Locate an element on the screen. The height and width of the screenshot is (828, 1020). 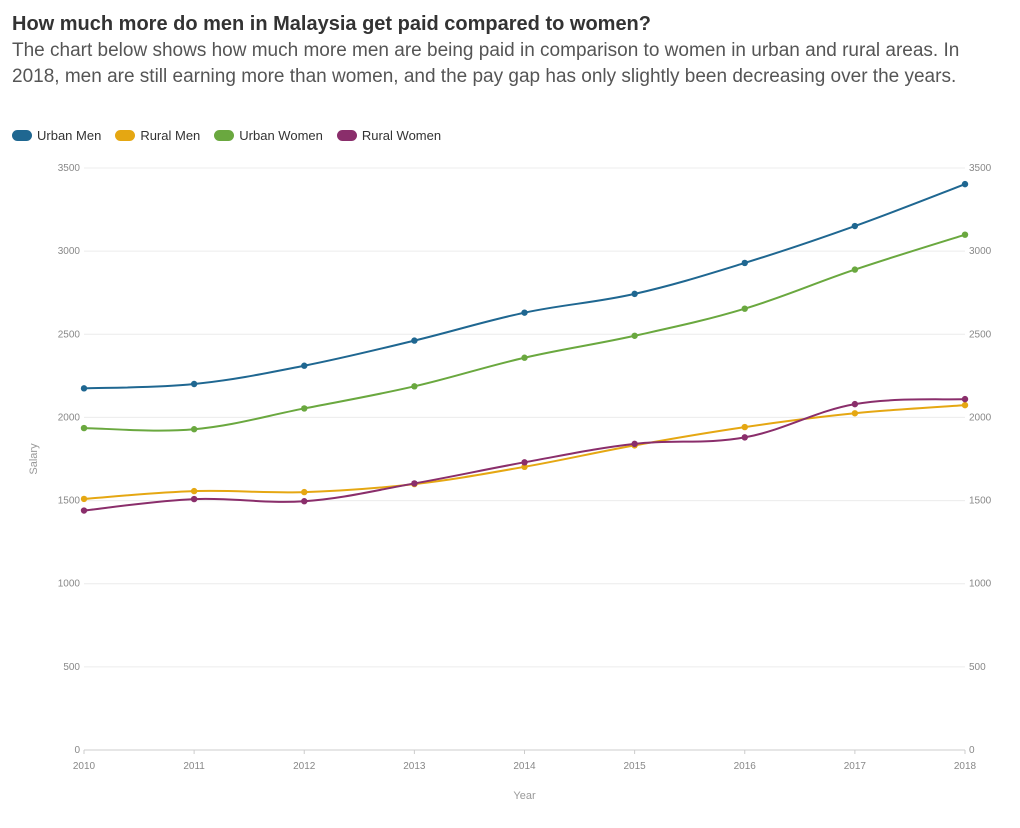
y-tick-label-right: 1000 is located at coordinates (980, 584).